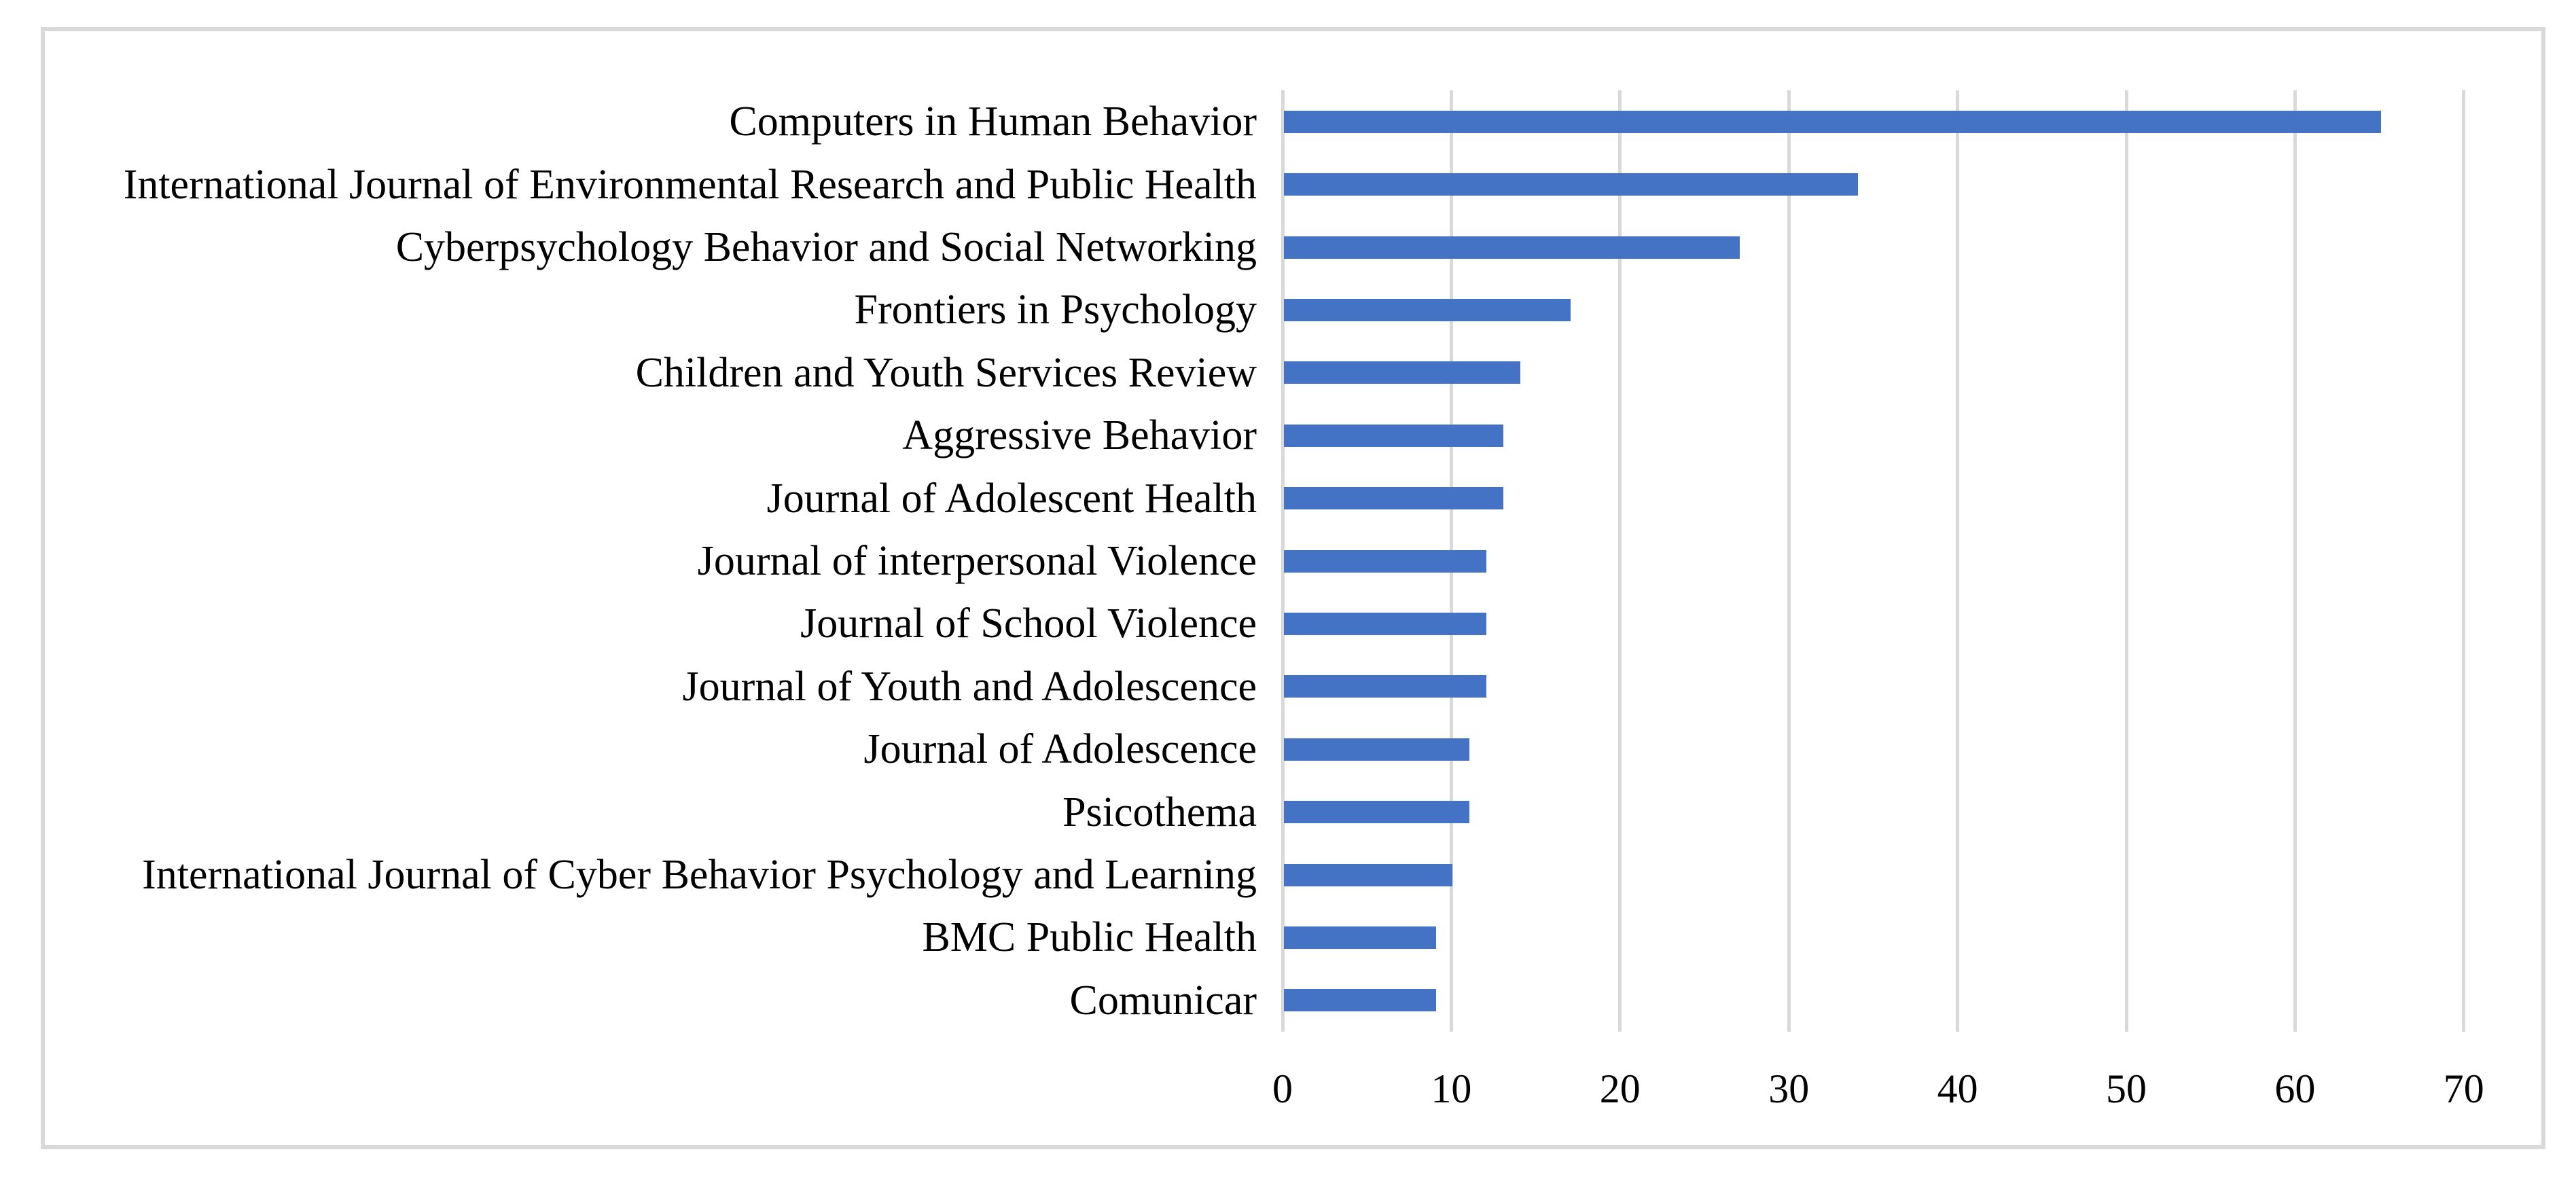 The height and width of the screenshot is (1190, 2576). What do you see at coordinates (1163, 1000) in the screenshot?
I see `category-label: Comunicar` at bounding box center [1163, 1000].